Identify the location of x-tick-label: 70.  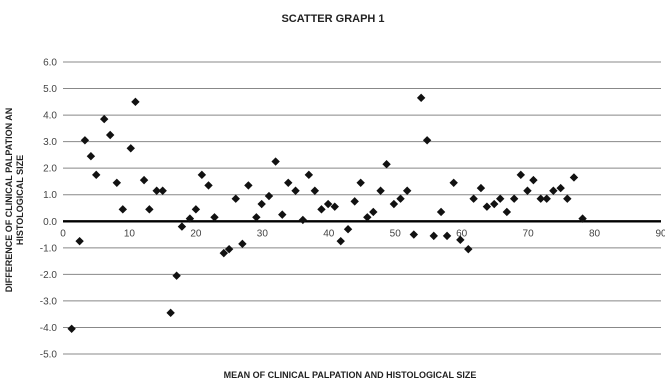
(529, 233).